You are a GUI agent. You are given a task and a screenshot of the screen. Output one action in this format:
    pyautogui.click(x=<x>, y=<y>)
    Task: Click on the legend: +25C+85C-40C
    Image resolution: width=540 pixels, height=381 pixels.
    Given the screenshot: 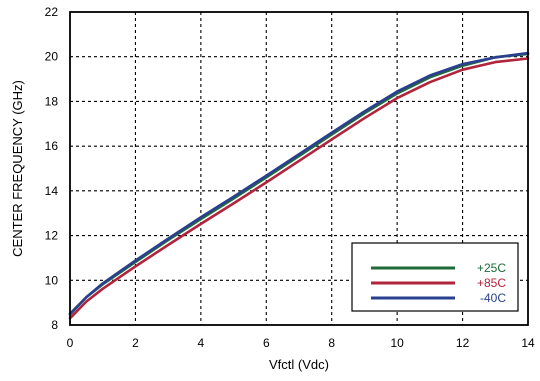 What is the action you would take?
    pyautogui.click(x=435, y=277)
    